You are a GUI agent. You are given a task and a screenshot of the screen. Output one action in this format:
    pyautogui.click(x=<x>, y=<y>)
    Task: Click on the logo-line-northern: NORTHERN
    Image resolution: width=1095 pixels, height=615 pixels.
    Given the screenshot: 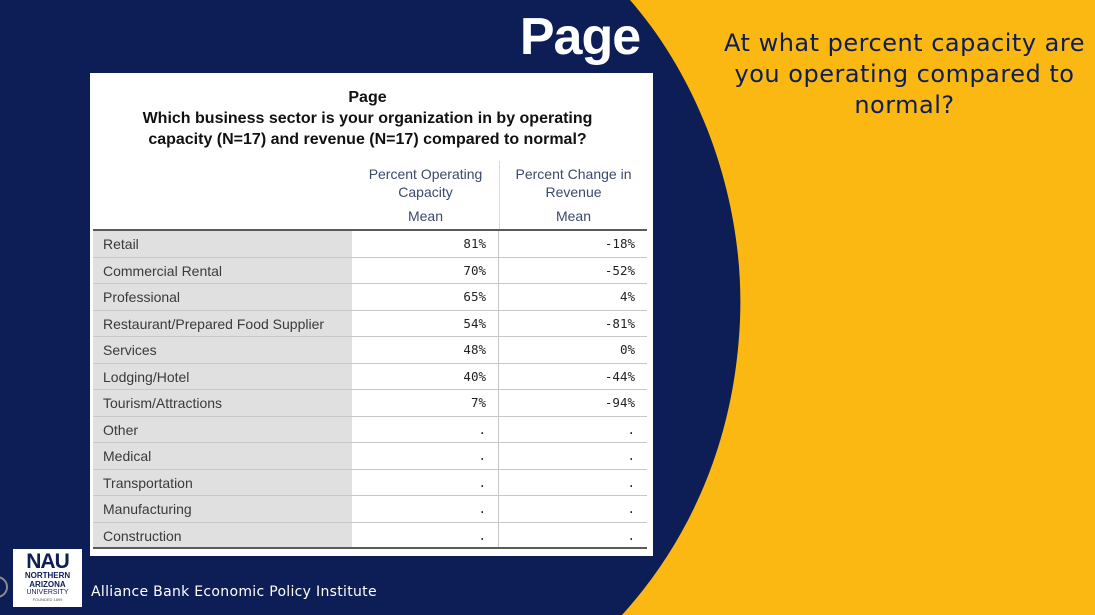 What is the action you would take?
    pyautogui.click(x=47, y=575)
    